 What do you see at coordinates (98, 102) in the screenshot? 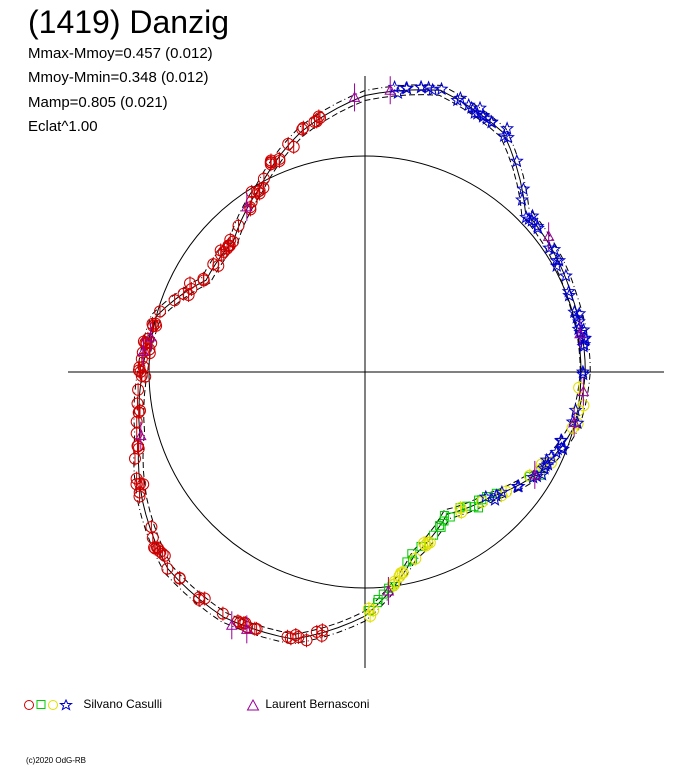
I see `stat-mamp: Mamp=0.805 (0.021)` at bounding box center [98, 102].